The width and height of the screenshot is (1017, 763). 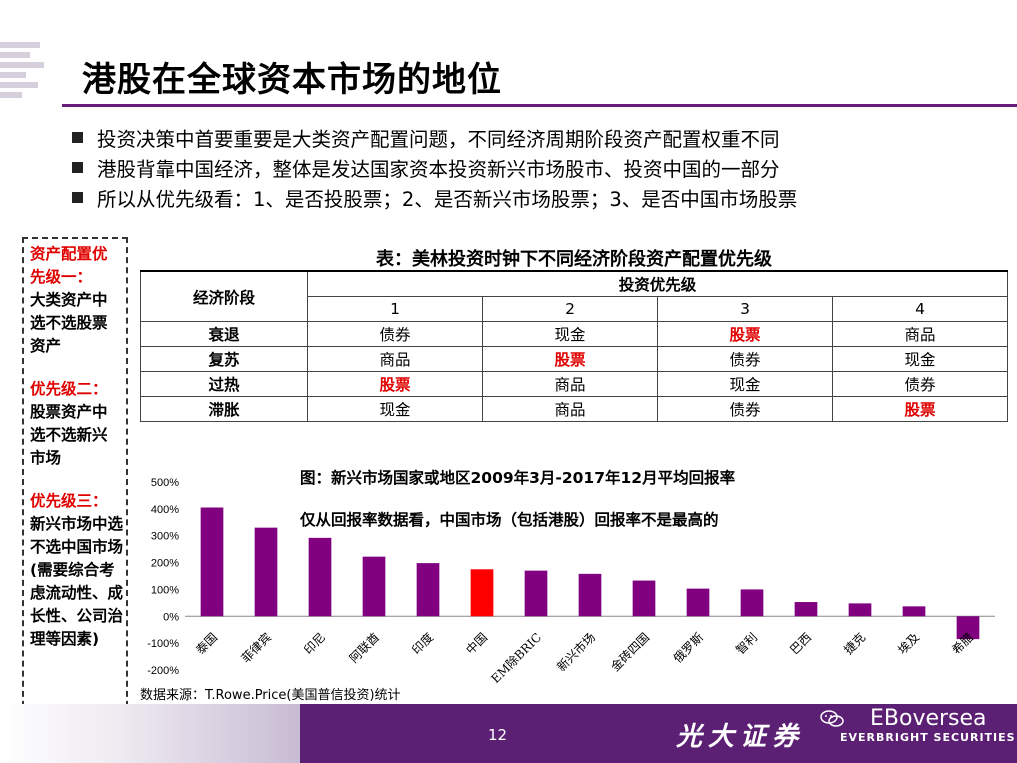 What do you see at coordinates (477, 644) in the screenshot?
I see `x-category-label: 中国` at bounding box center [477, 644].